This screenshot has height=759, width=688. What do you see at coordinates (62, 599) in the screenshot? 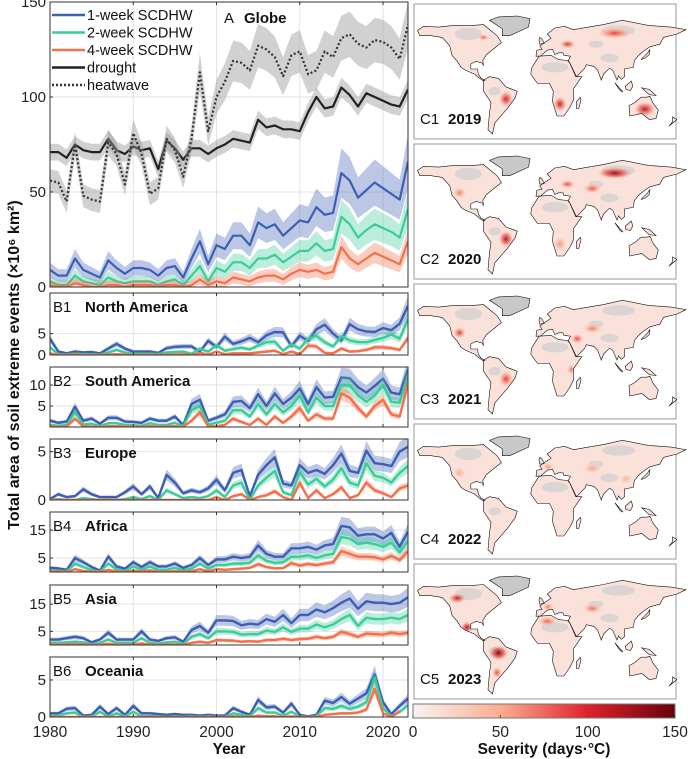
I see `panel-label: B5` at bounding box center [62, 599].